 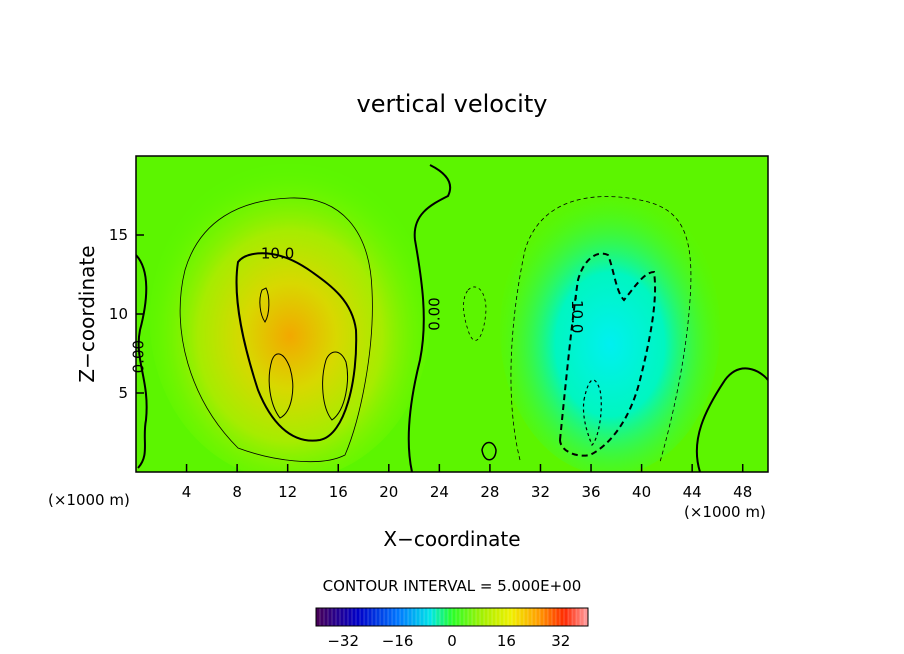 What do you see at coordinates (592, 412) in the screenshot?
I see `contour-line-downdraft-inner` at bounding box center [592, 412].